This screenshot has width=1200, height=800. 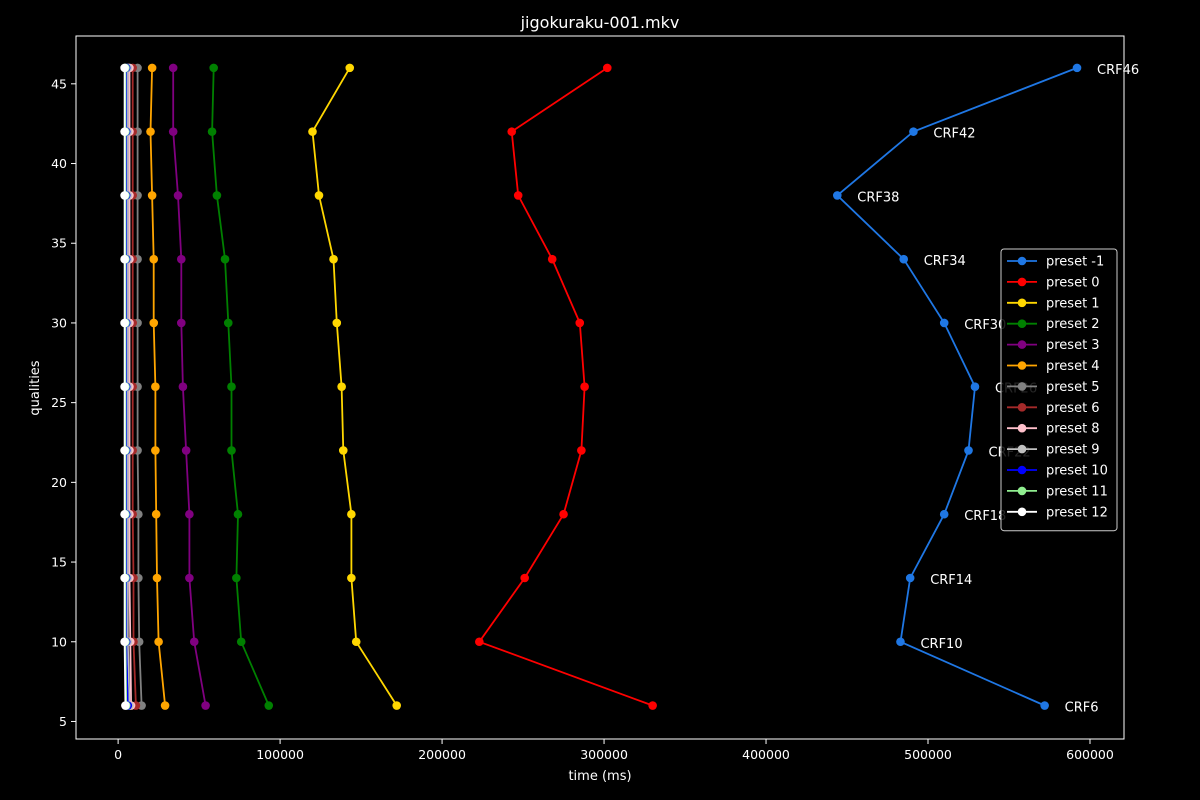 What do you see at coordinates (59, 163) in the screenshot?
I see `y-tick-label: 40` at bounding box center [59, 163].